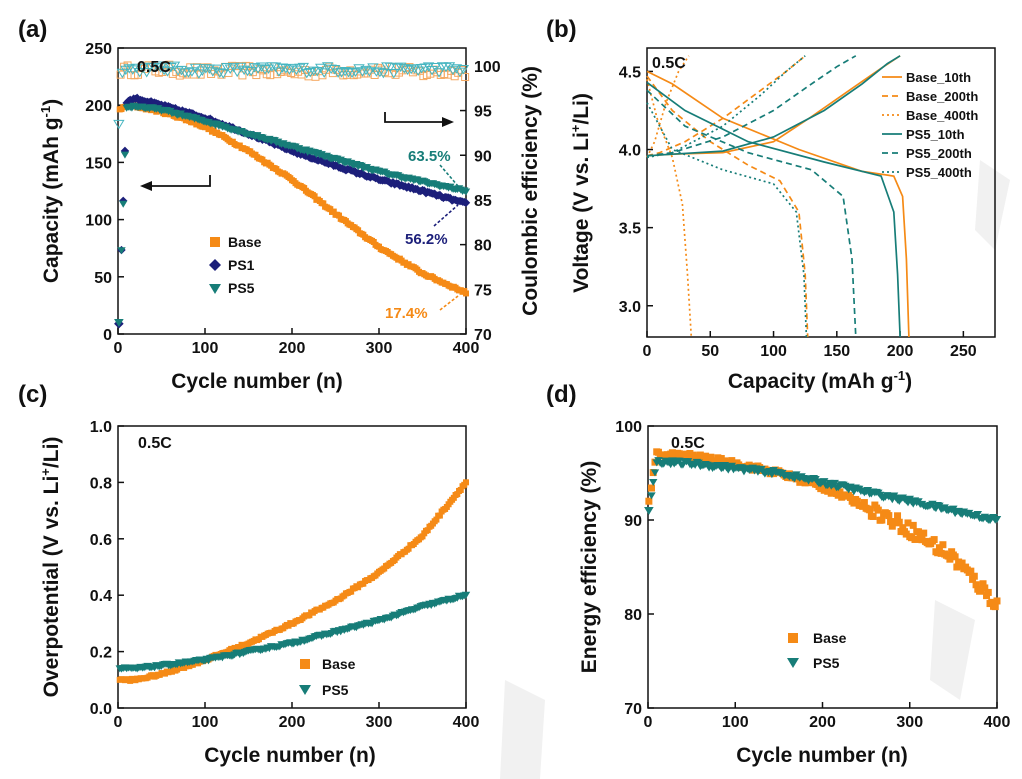 This screenshot has height=779, width=1022. Describe the element at coordinates (647, 351) in the screenshot. I see `x-tick-label: 0` at that location.